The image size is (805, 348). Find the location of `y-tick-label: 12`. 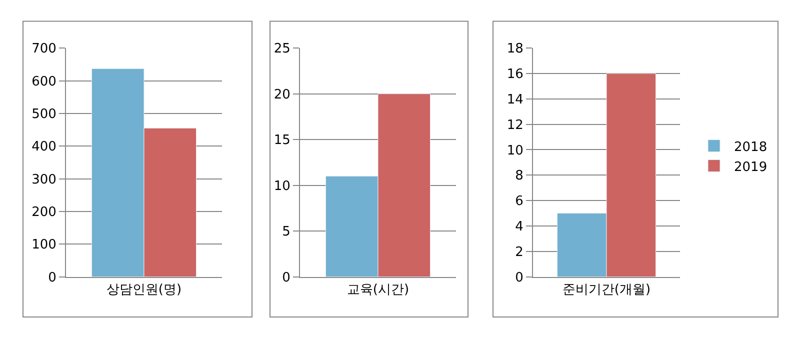

y-tick-label: 12 is located at coordinates (515, 125).